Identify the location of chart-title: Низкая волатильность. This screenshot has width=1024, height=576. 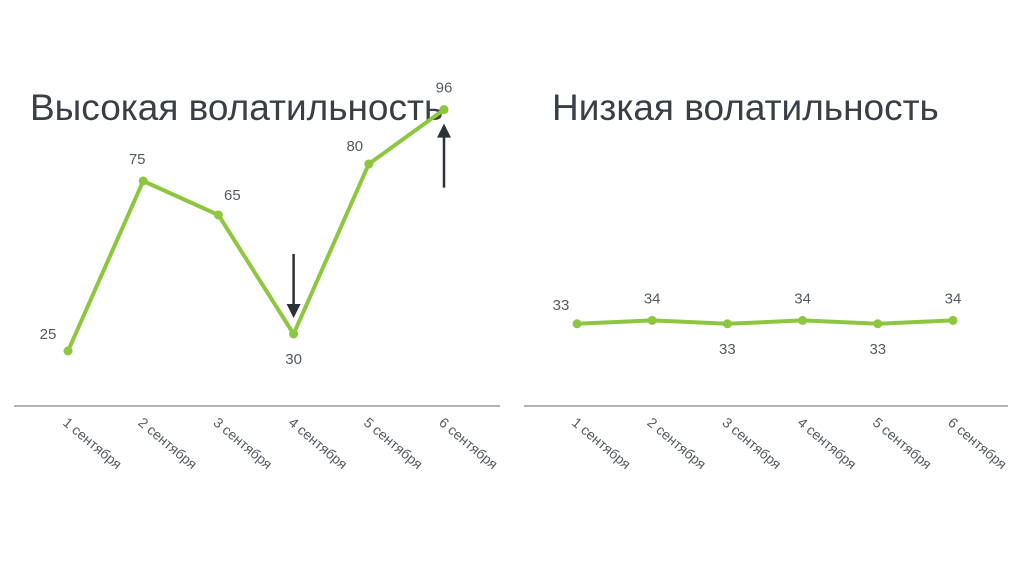
(745, 107).